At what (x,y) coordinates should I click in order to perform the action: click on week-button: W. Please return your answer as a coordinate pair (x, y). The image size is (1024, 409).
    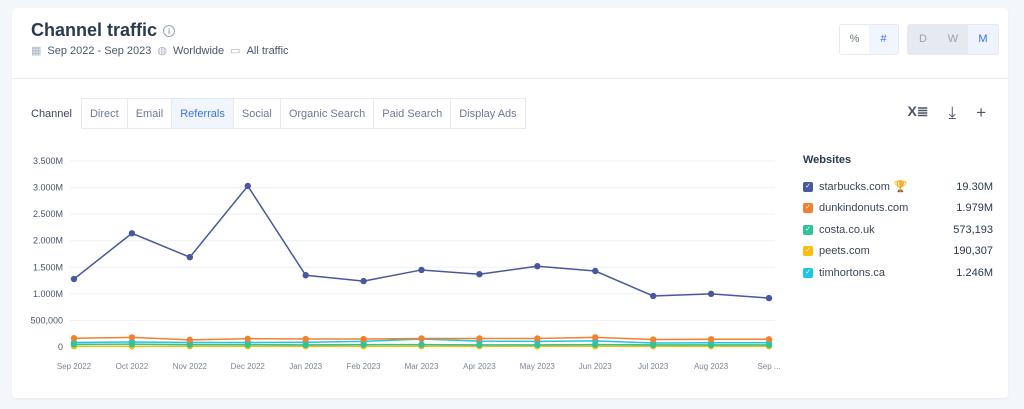
    Looking at the image, I should click on (953, 39).